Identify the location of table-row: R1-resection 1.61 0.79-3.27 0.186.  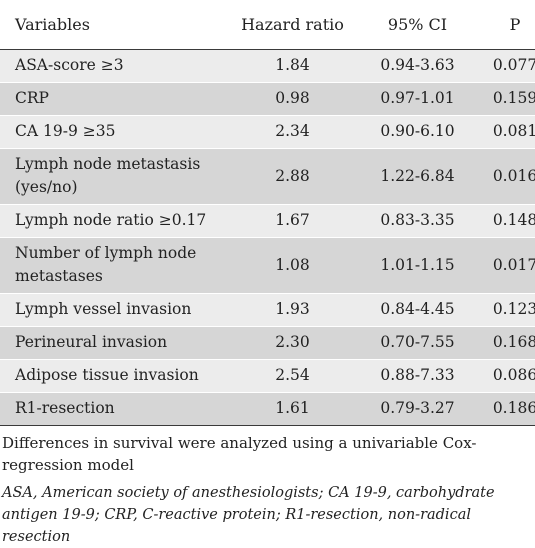
(267, 408).